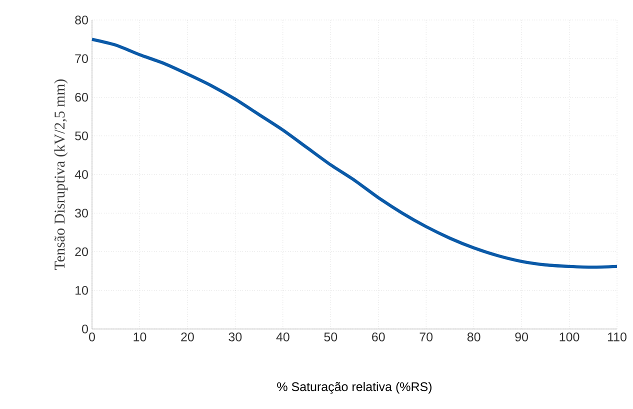  I want to click on y-tick-label: 80, so click(81, 20).